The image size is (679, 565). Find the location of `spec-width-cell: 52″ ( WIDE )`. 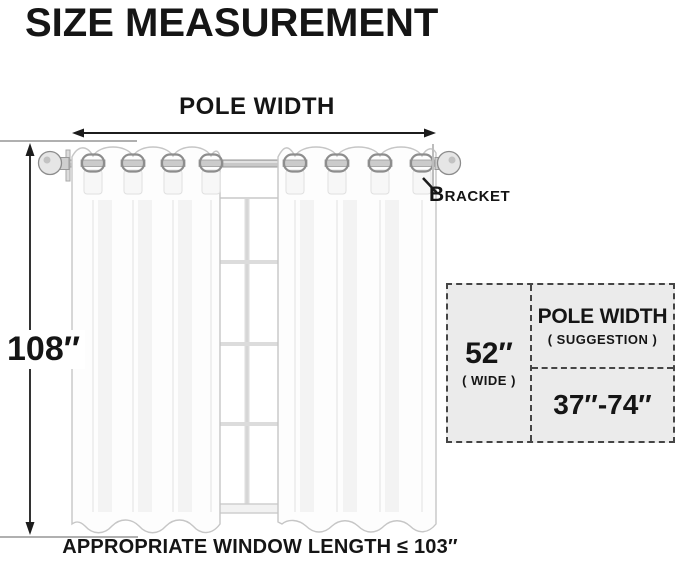

spec-width-cell: 52″ ( WIDE ) is located at coordinates (490, 363).